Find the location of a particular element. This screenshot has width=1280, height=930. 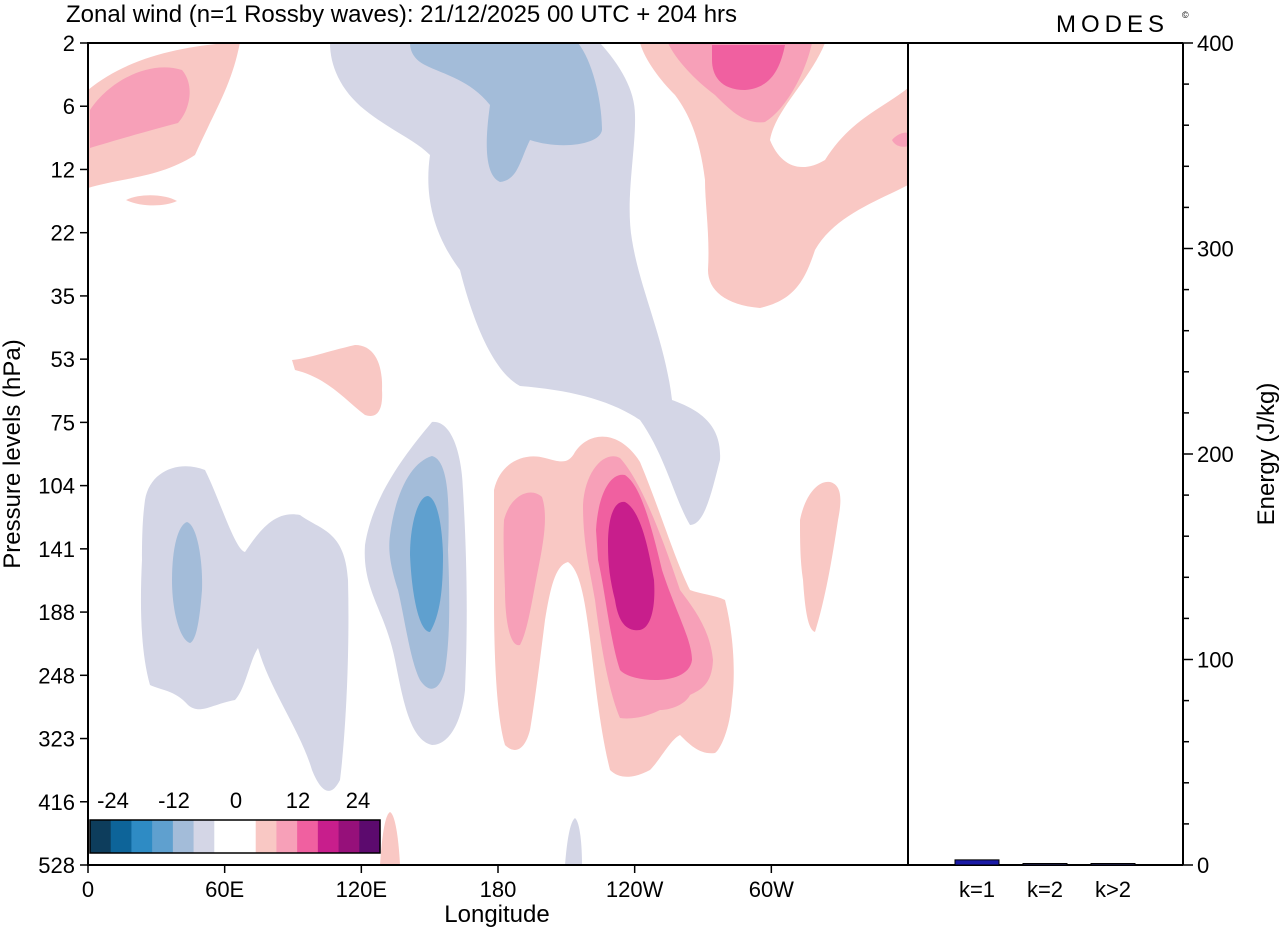

energy-bars: k=1 k=2 k>2 is located at coordinates (1045, 880).